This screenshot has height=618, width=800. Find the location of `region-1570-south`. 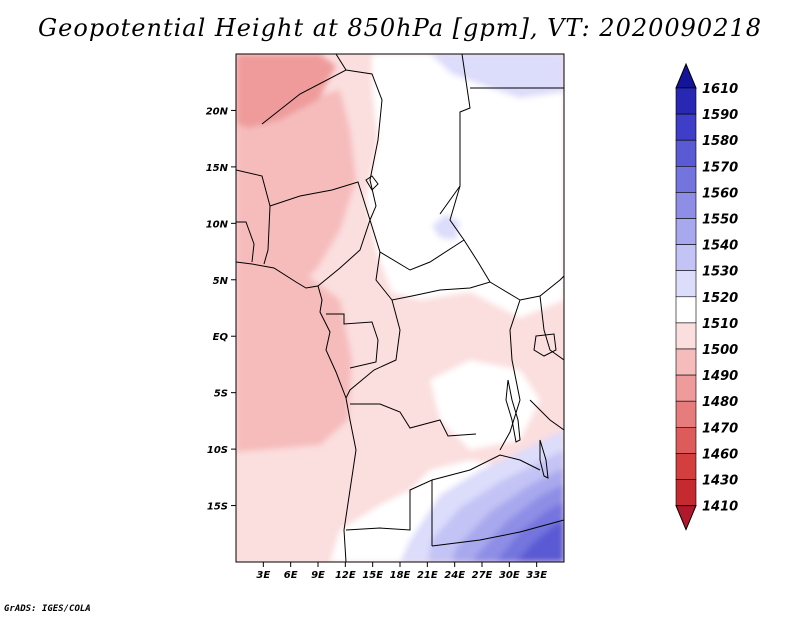

region-1570-south is located at coordinates (540, 541).